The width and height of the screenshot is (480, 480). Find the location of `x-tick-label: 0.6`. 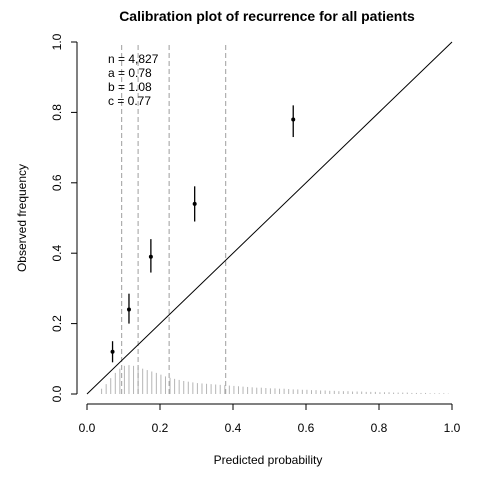

x-tick-label: 0.6 is located at coordinates (306, 428).